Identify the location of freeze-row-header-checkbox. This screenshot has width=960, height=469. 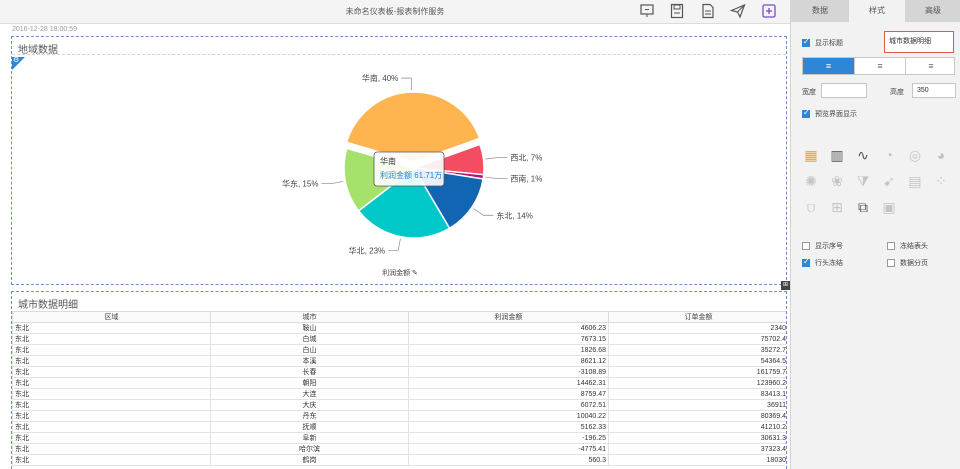
(806, 262).